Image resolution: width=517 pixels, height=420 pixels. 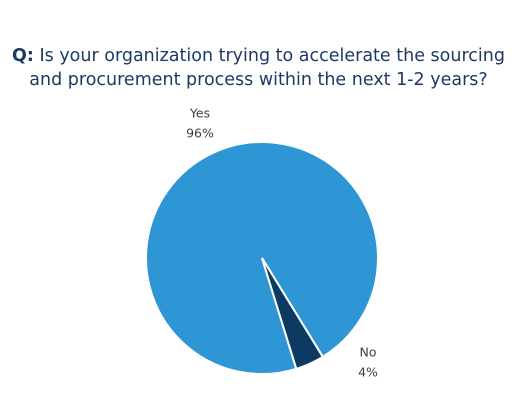 I want to click on category-label: No, so click(x=368, y=352).